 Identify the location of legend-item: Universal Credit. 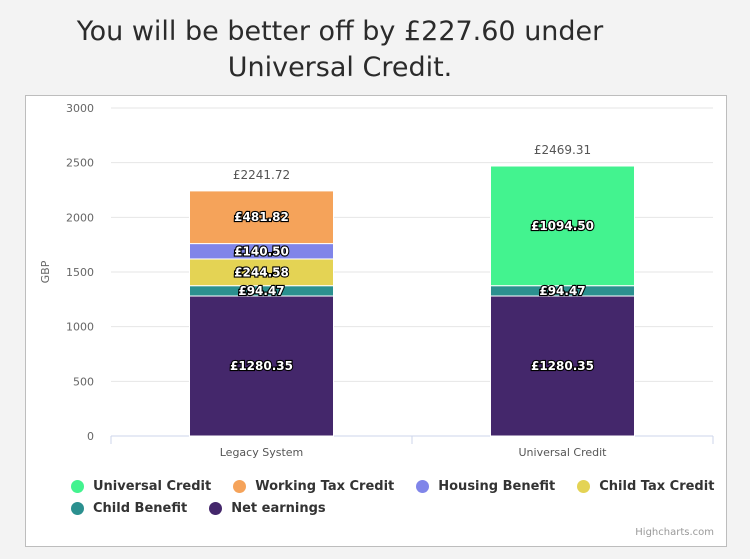
(141, 486).